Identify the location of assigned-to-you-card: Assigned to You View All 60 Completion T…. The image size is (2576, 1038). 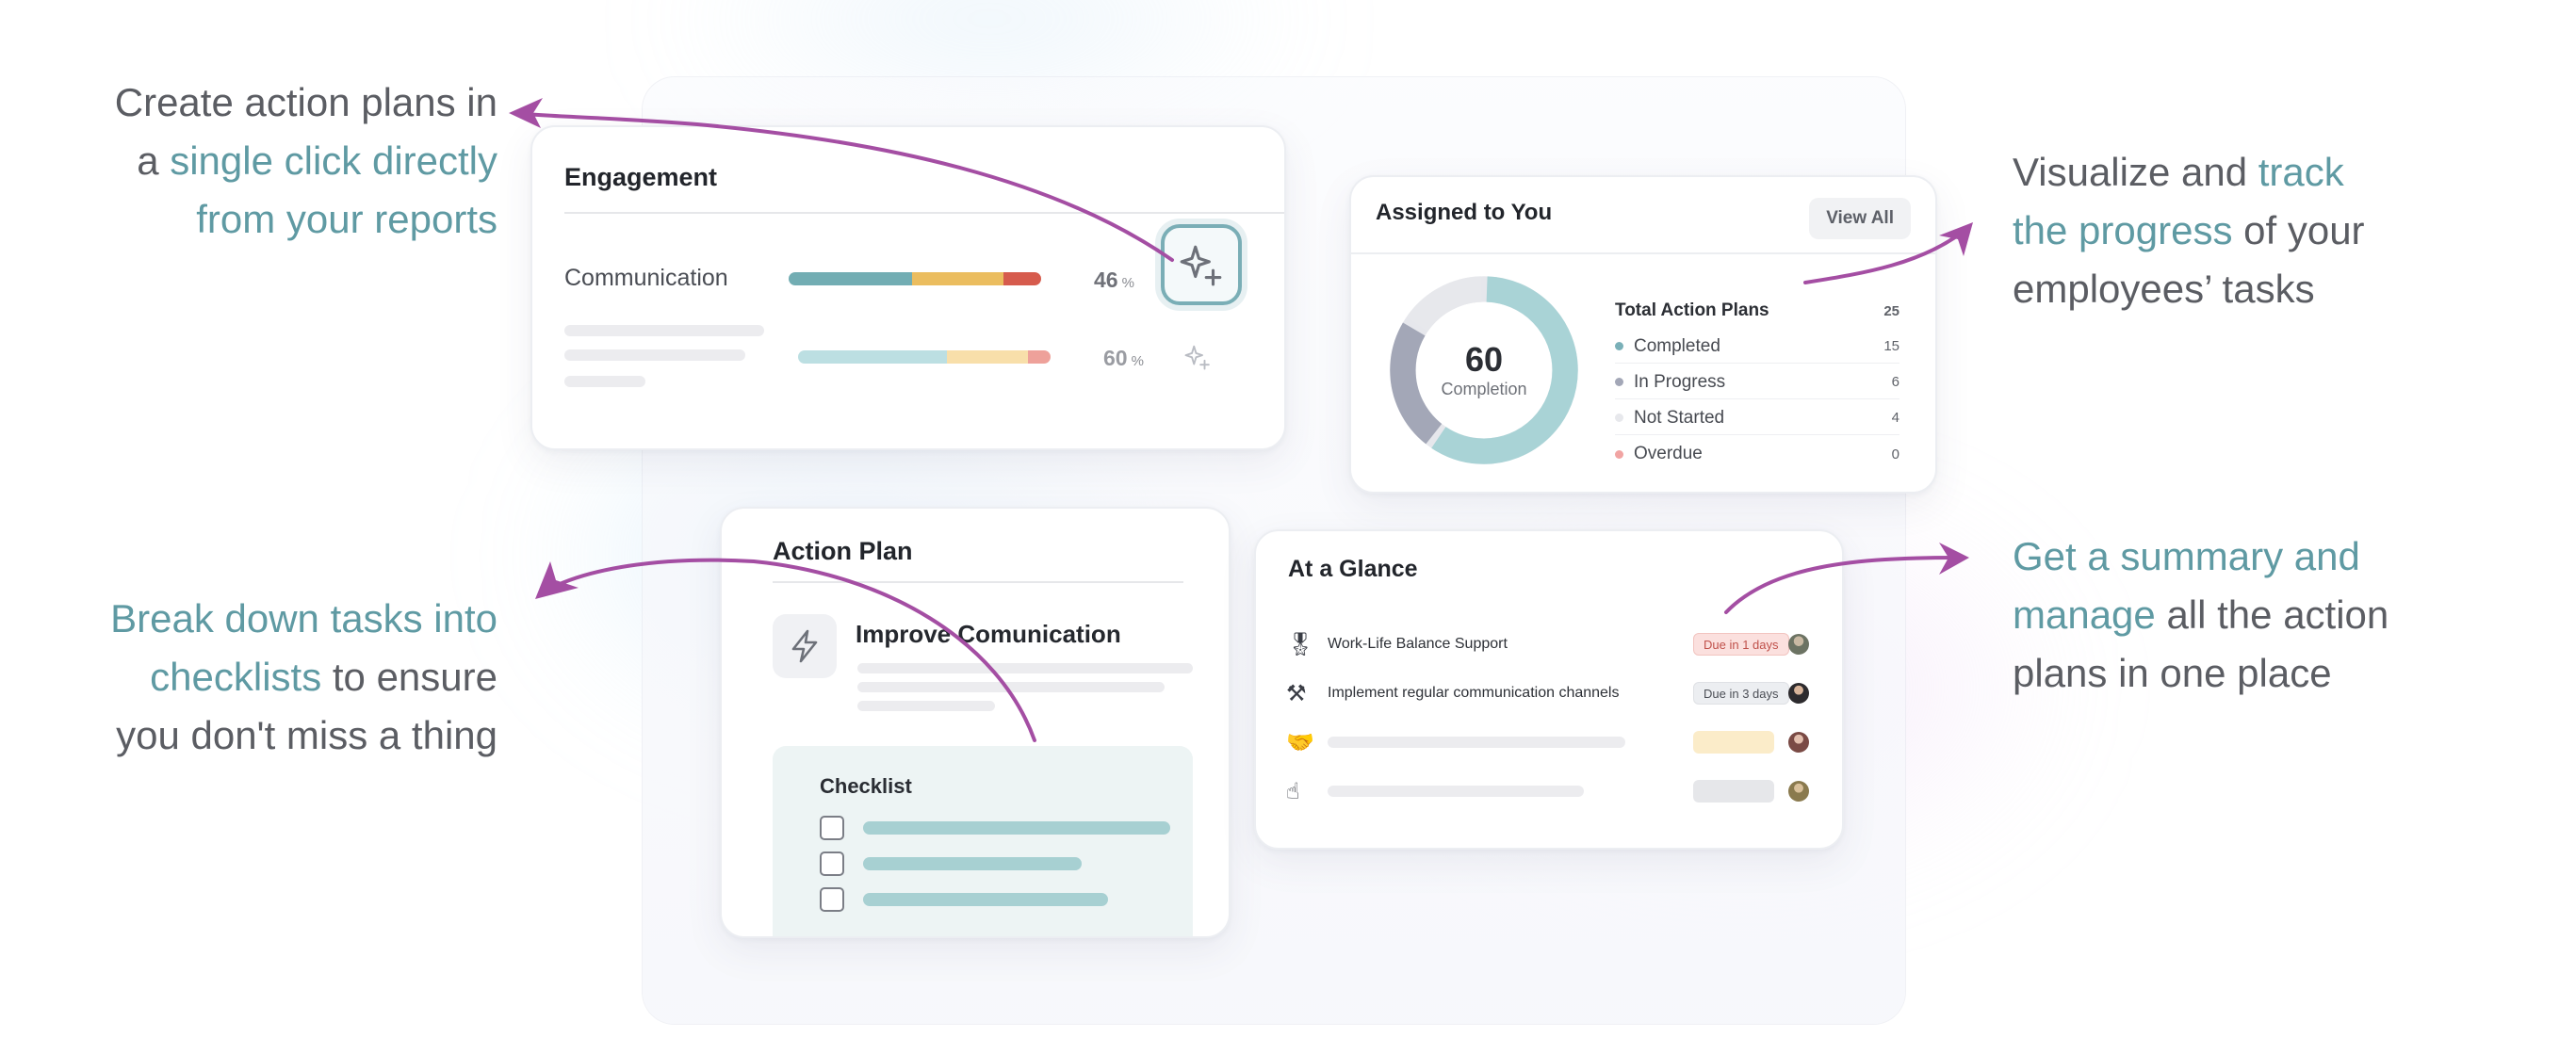
(1643, 334).